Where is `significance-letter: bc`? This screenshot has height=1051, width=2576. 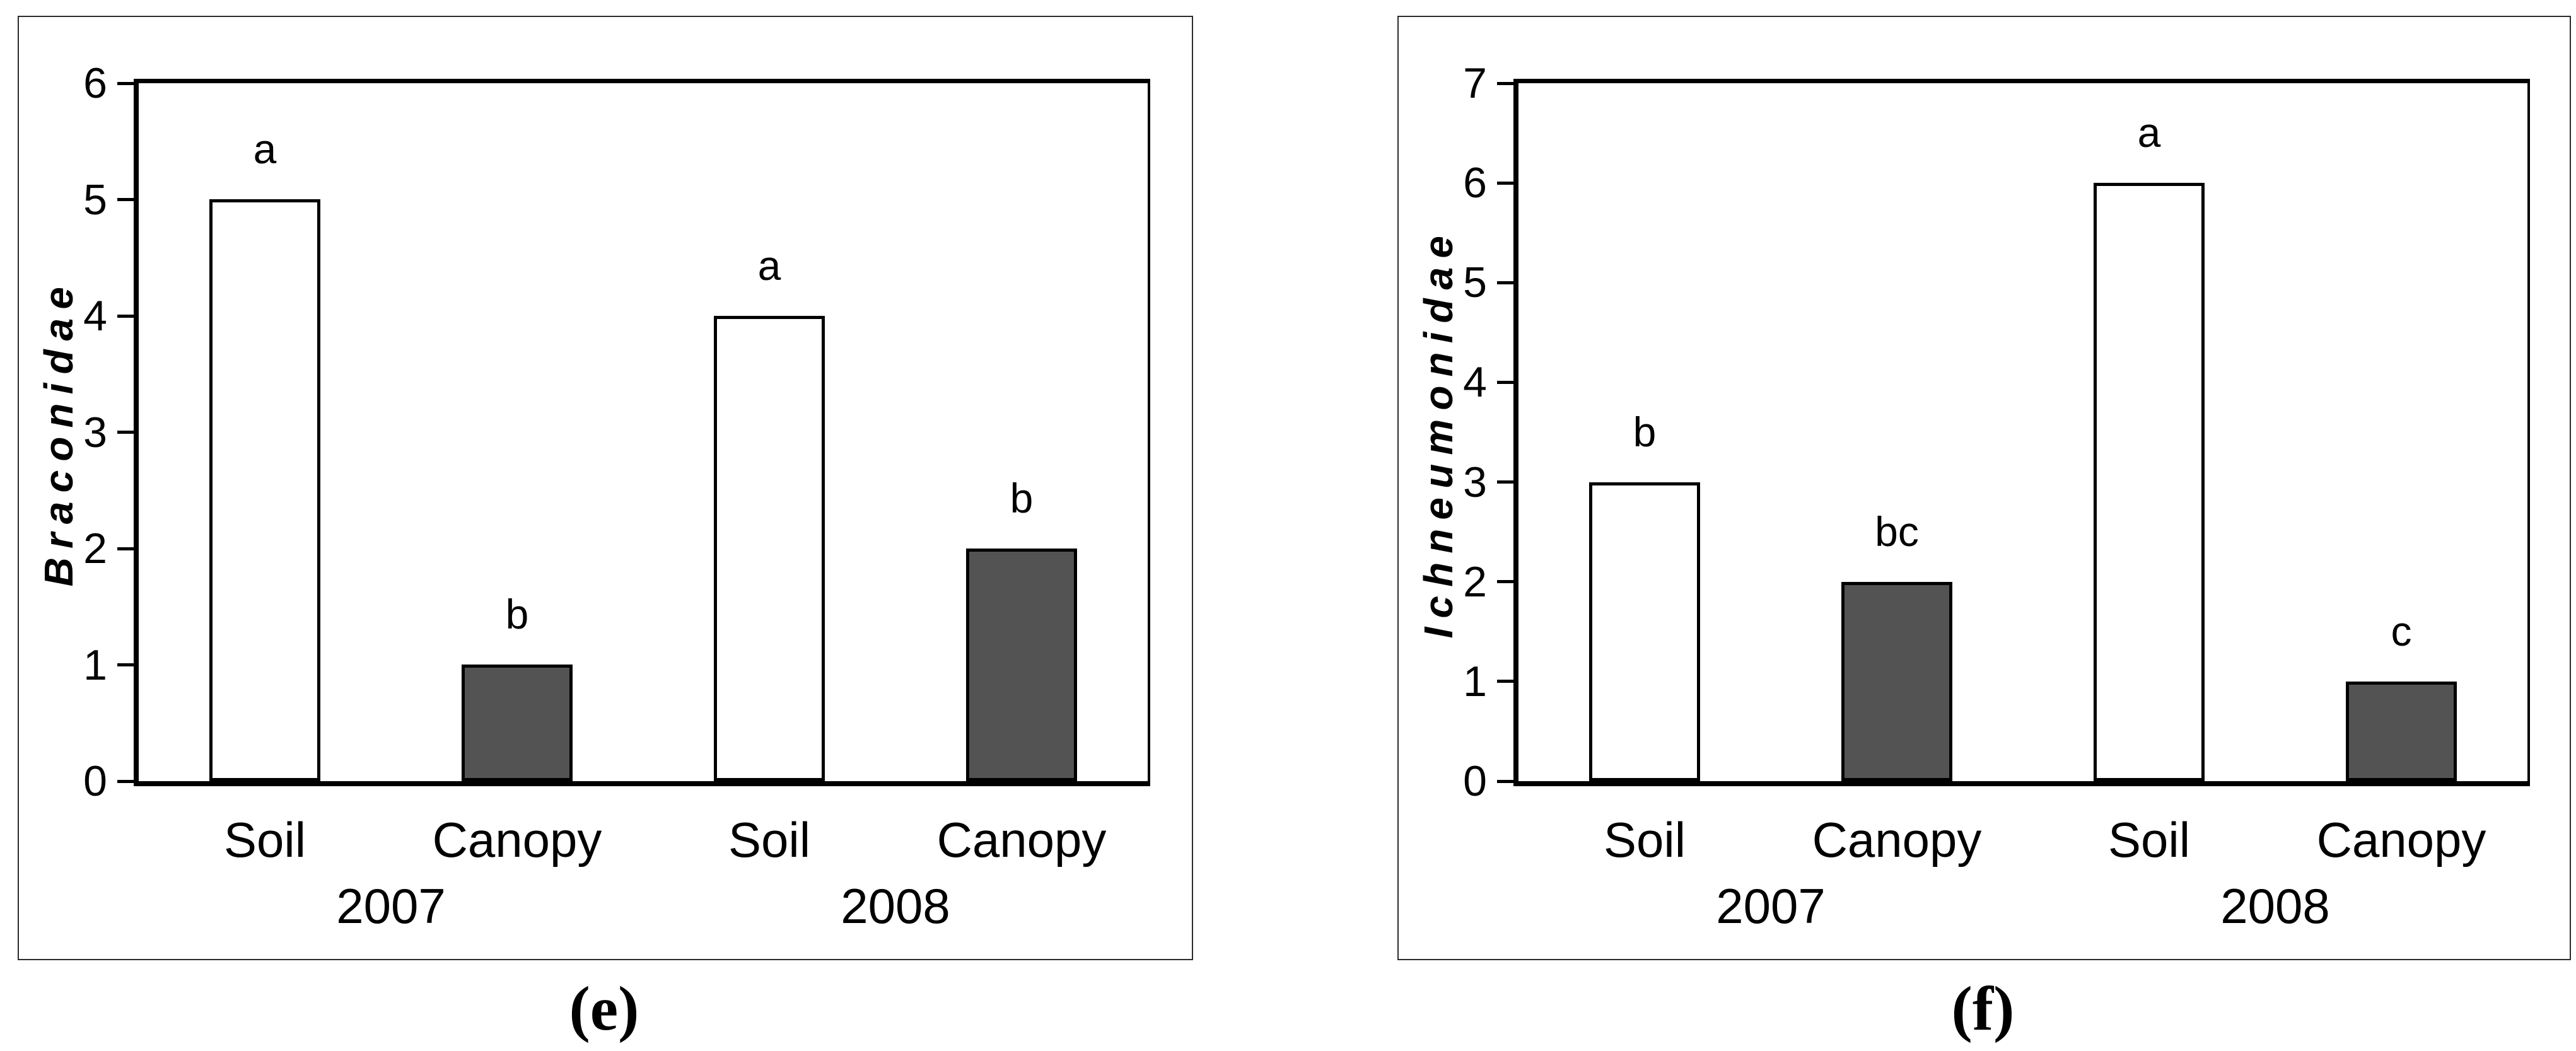
significance-letter: bc is located at coordinates (1897, 531).